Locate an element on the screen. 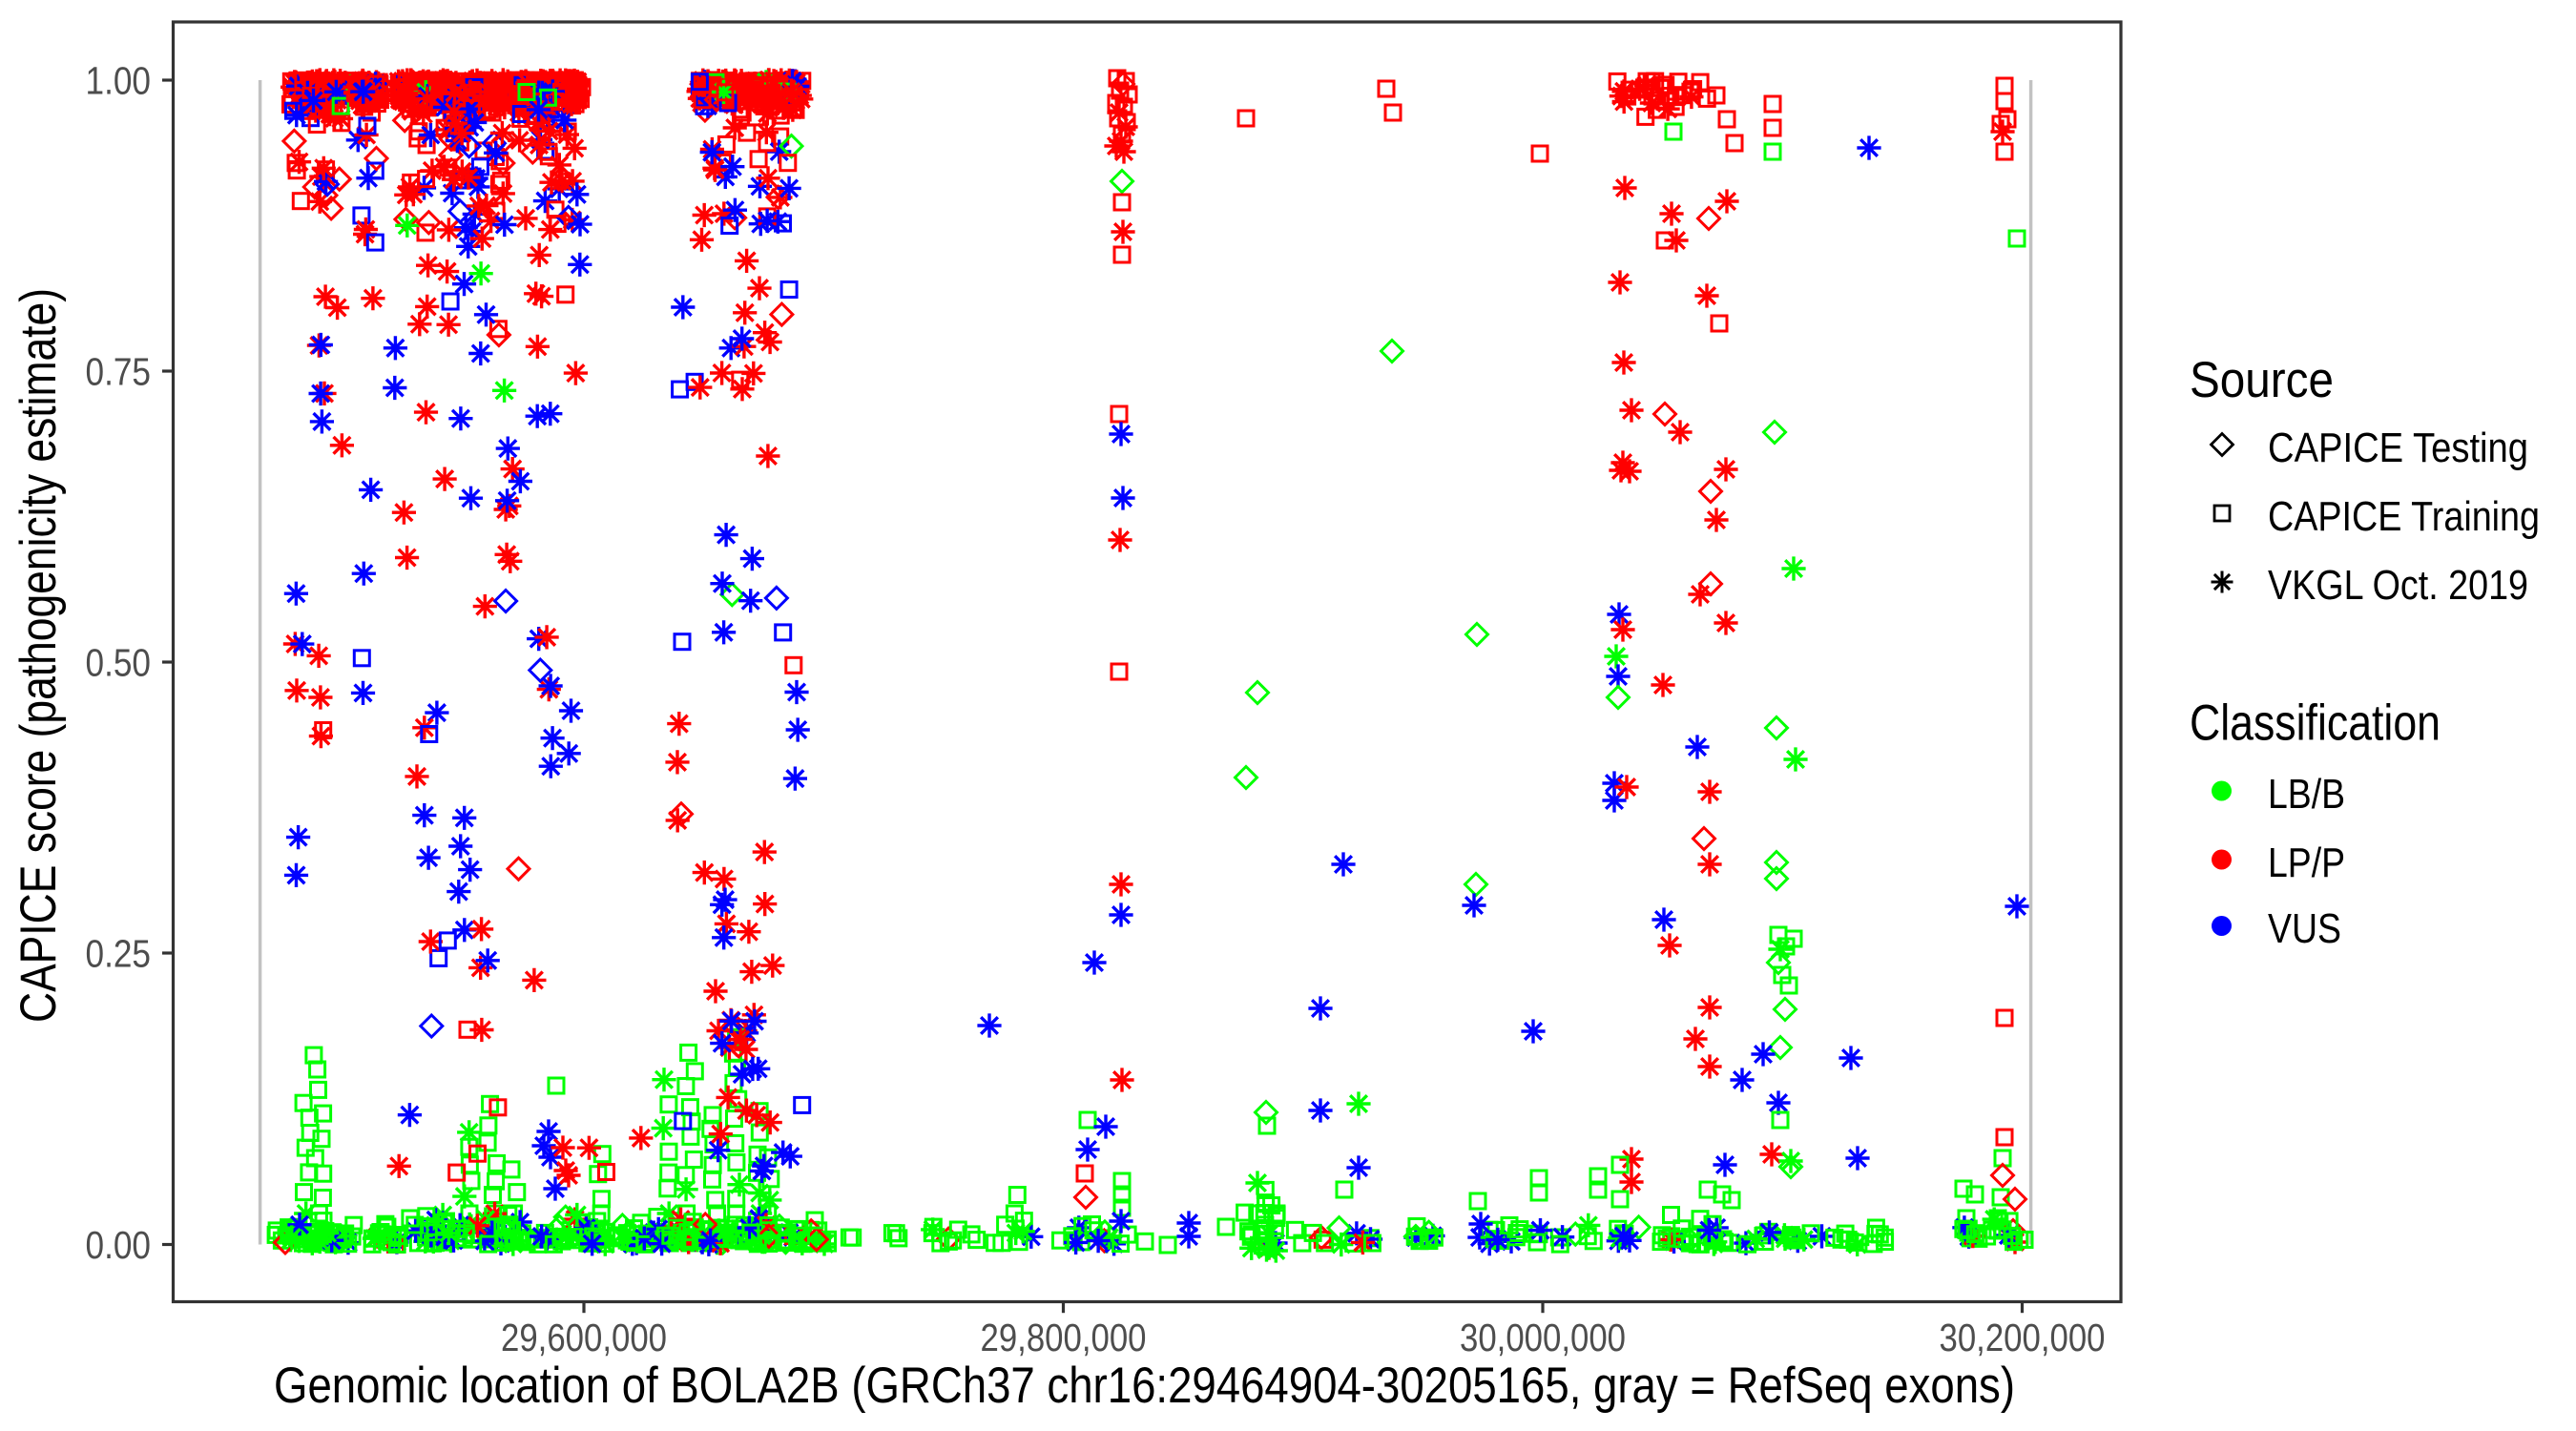 Image resolution: width=2576 pixels, height=1431 pixels. svg-text: CAPICE Testing is located at coordinates (2398, 448).